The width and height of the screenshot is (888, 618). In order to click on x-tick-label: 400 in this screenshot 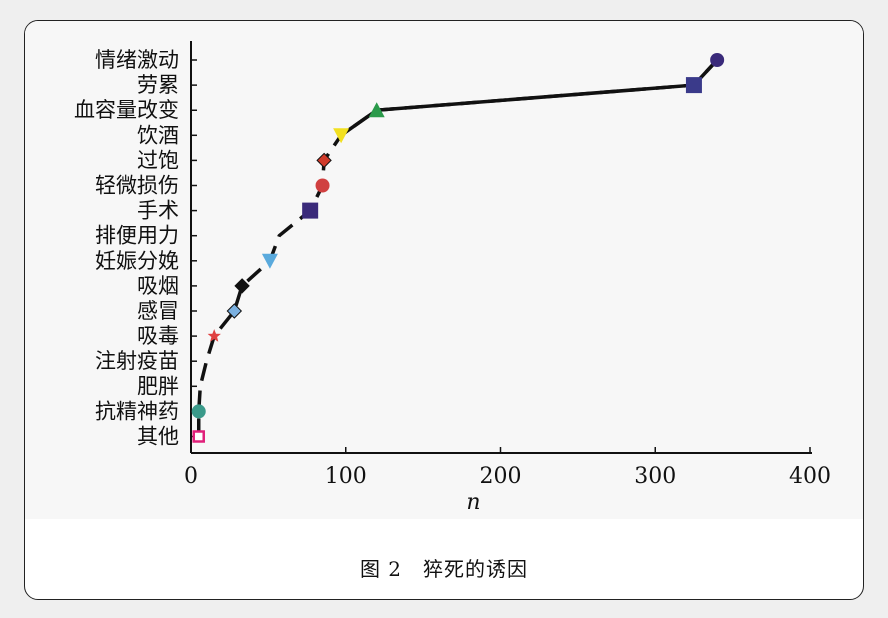, I will do `click(810, 476)`.